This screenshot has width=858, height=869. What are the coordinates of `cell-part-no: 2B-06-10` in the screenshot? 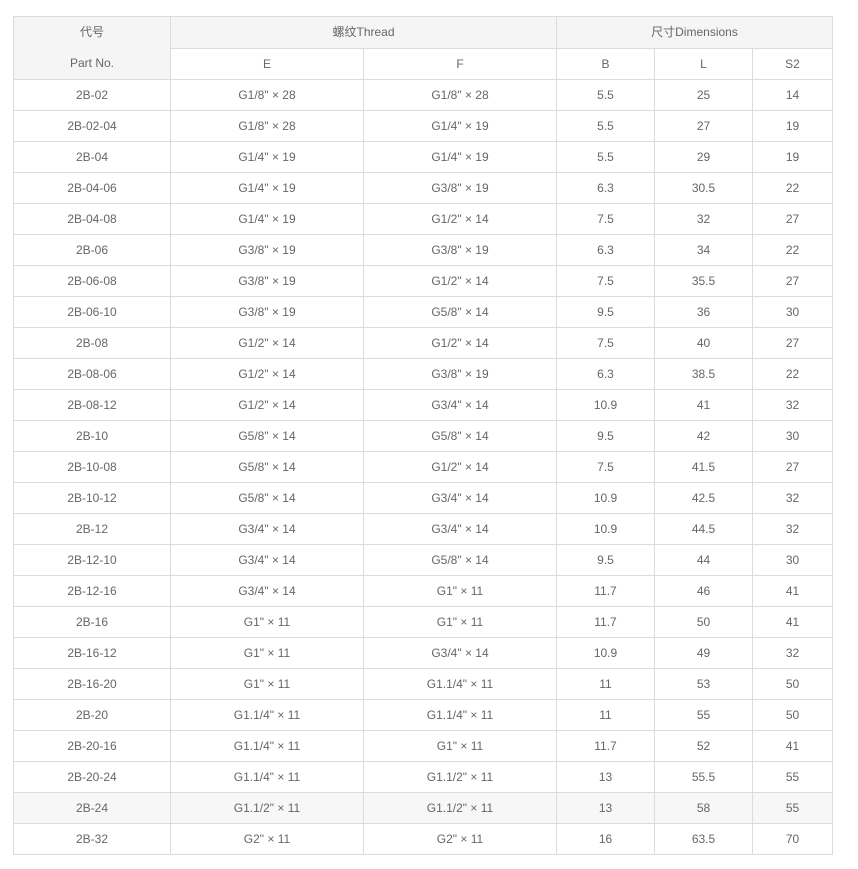 It's located at (92, 312).